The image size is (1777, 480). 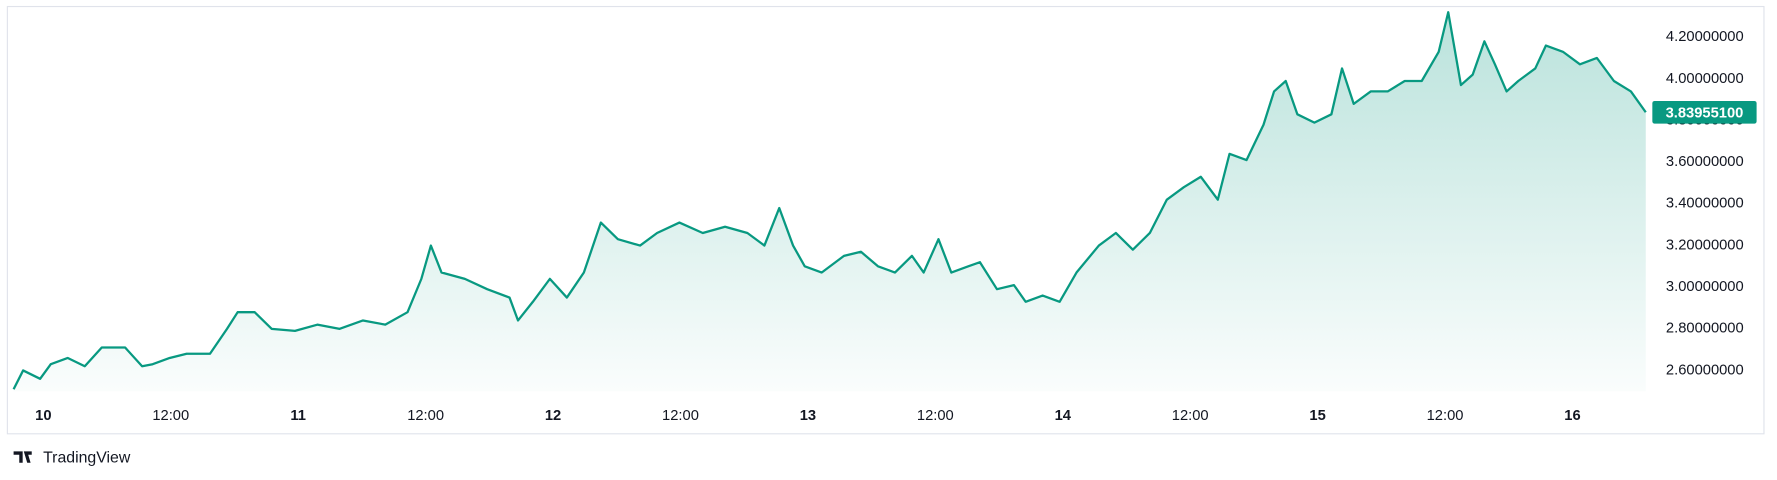 I want to click on y-tick-label: 3.60000000, so click(x=1705, y=162).